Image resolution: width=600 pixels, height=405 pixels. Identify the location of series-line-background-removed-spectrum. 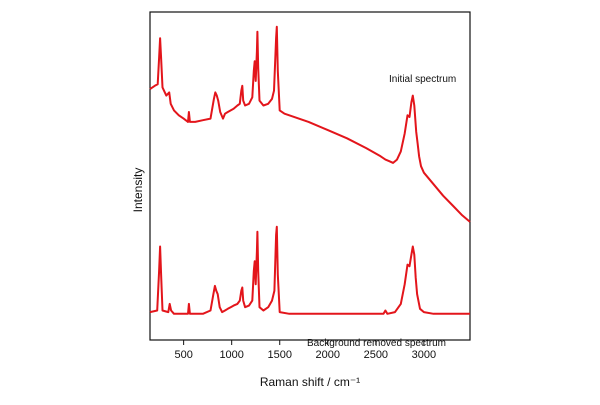
(309, 270).